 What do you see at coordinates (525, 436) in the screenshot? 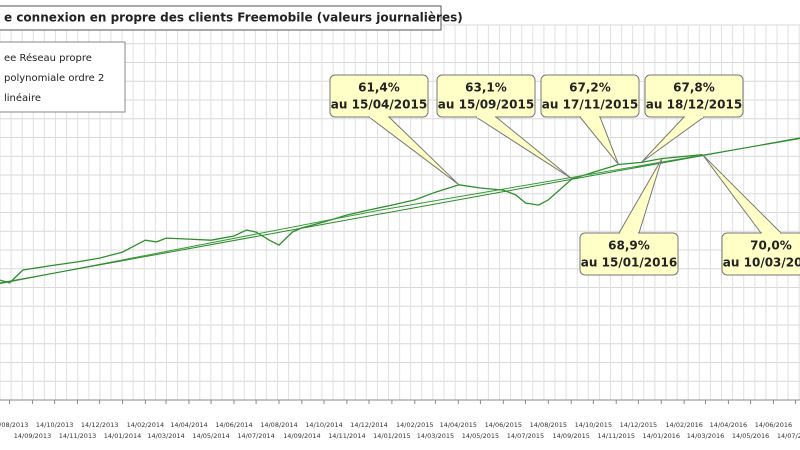
I see `x-tick-label: 14/07/2015` at bounding box center [525, 436].